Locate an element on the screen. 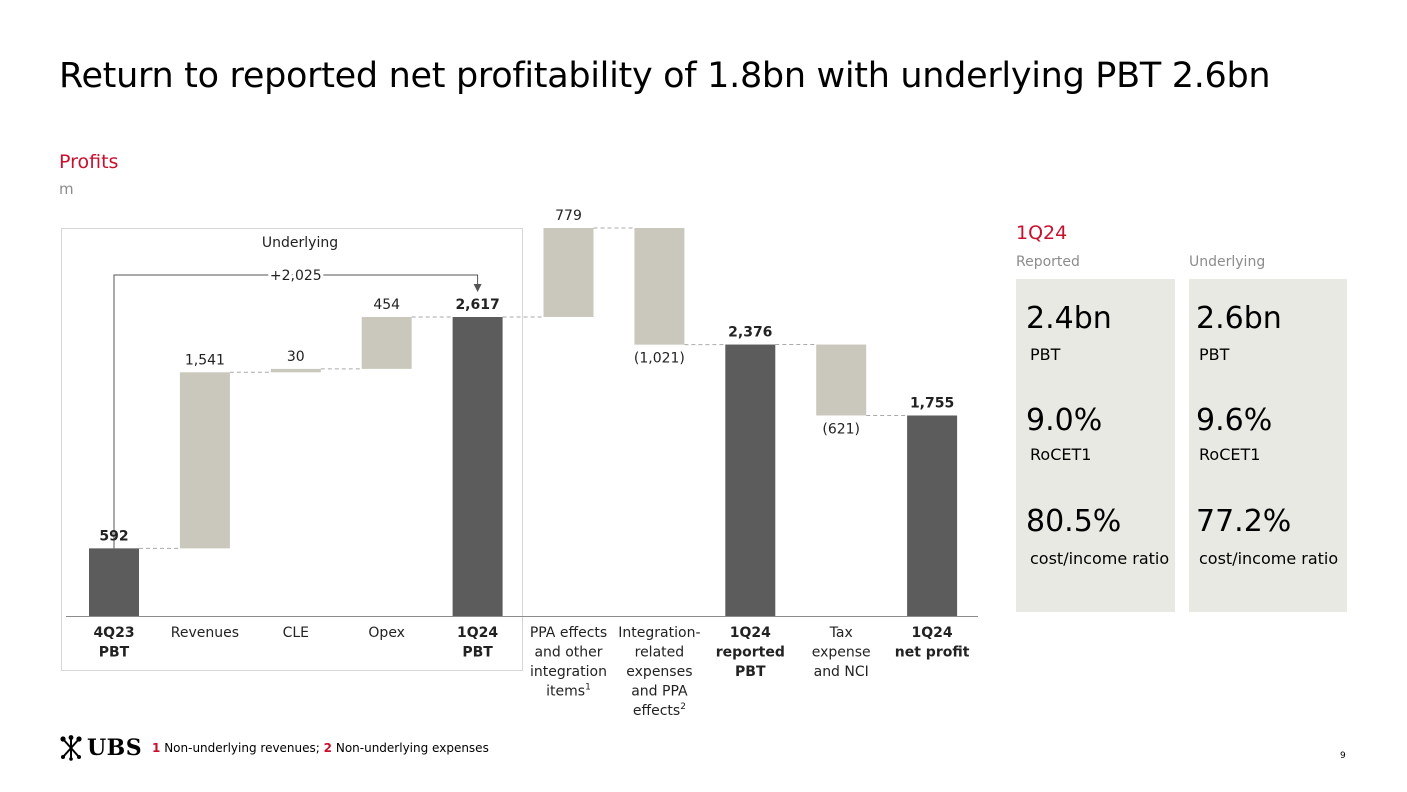 Image resolution: width=1407 pixels, height=792 pixels. category-label: items1 is located at coordinates (568, 691).